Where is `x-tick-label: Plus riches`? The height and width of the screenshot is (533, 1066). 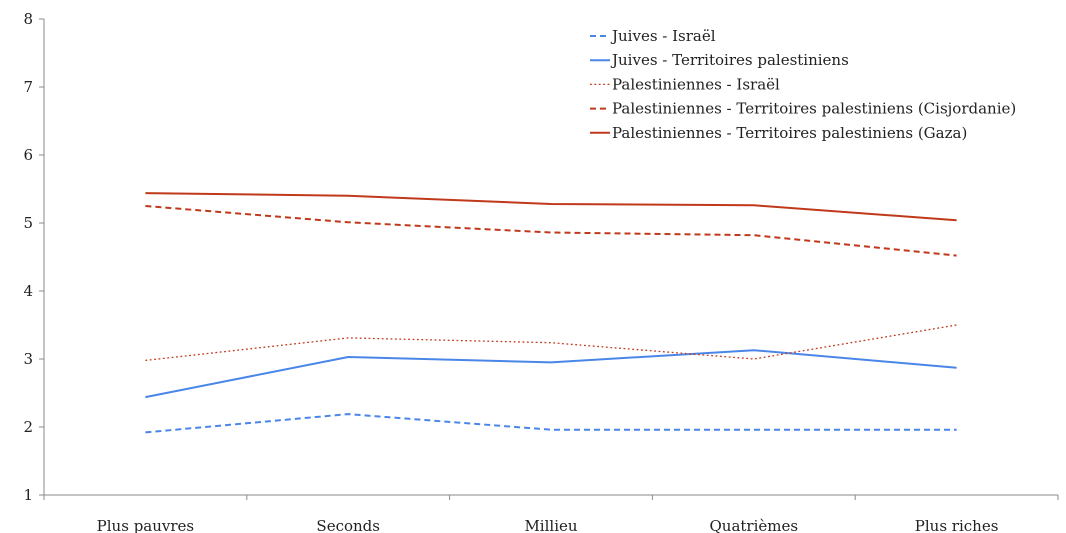
x-tick-label: Plus riches is located at coordinates (957, 525).